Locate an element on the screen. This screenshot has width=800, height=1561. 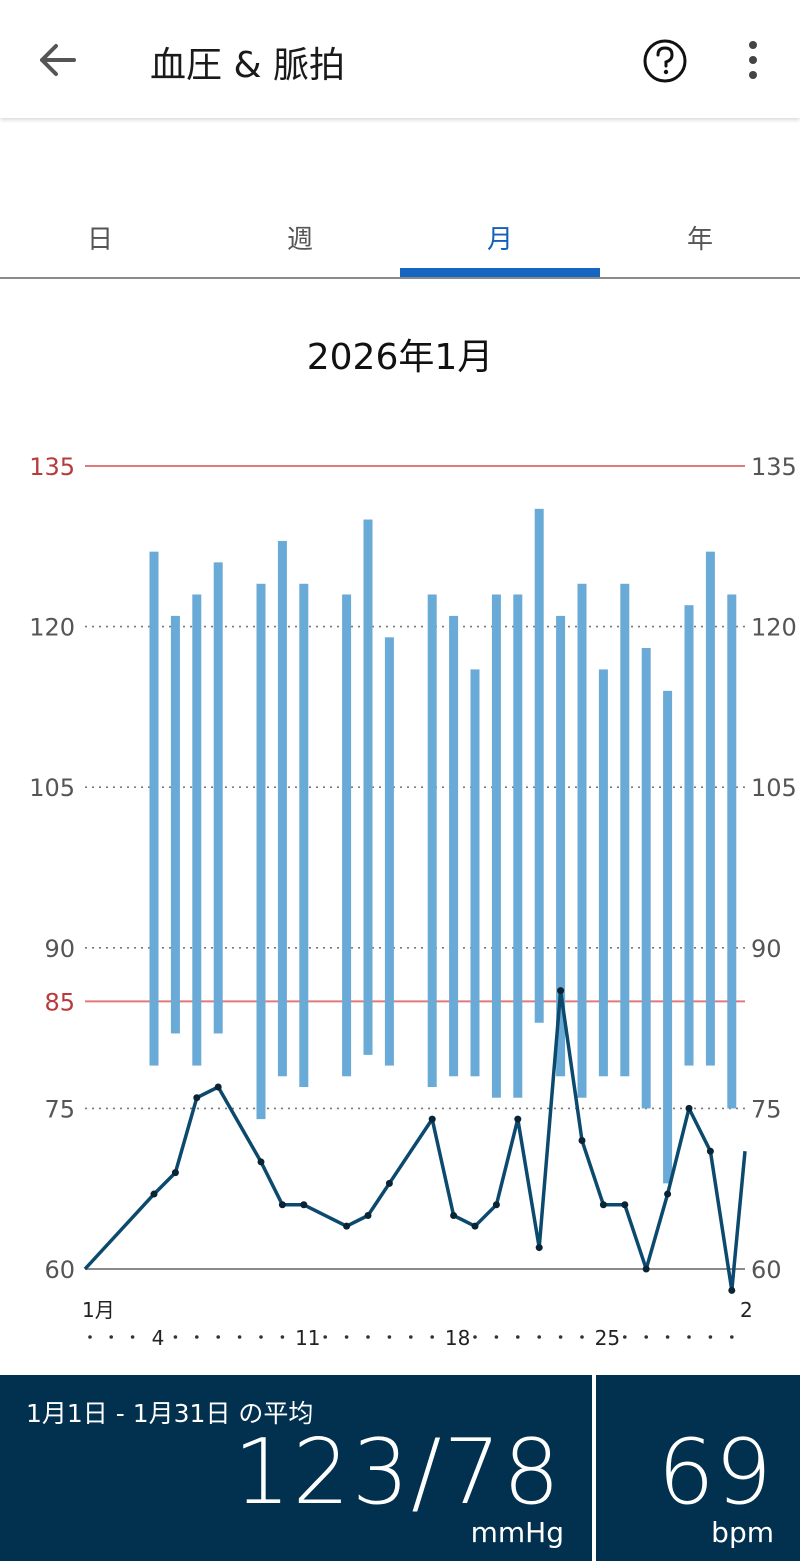
bp-unit-label: mmHg is located at coordinates (517, 1532).